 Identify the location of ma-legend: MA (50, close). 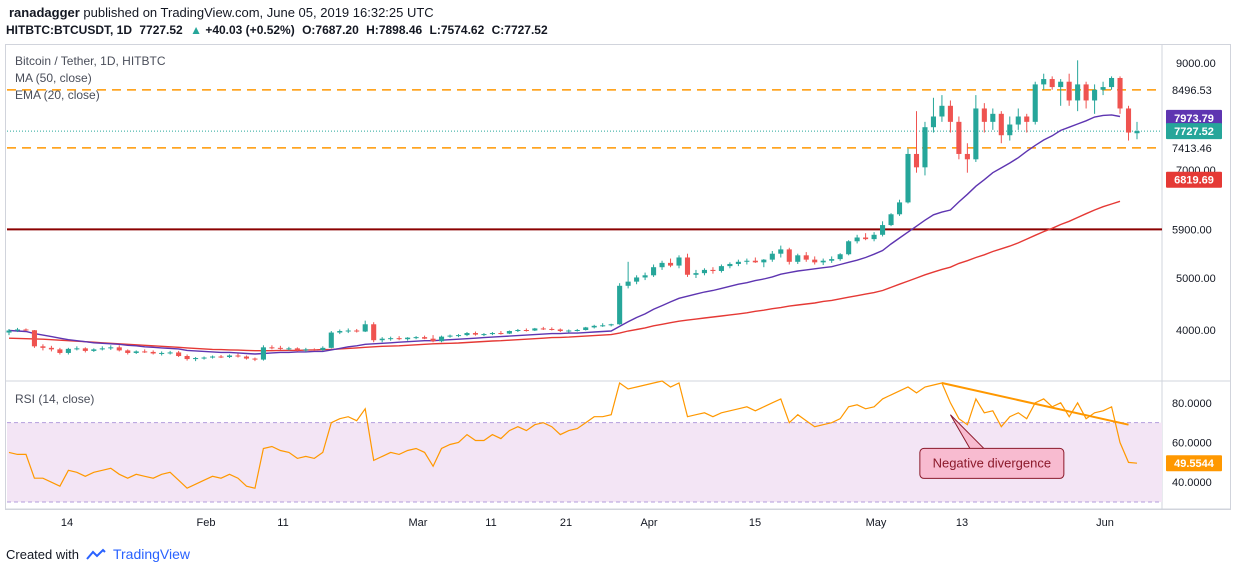
(53, 78).